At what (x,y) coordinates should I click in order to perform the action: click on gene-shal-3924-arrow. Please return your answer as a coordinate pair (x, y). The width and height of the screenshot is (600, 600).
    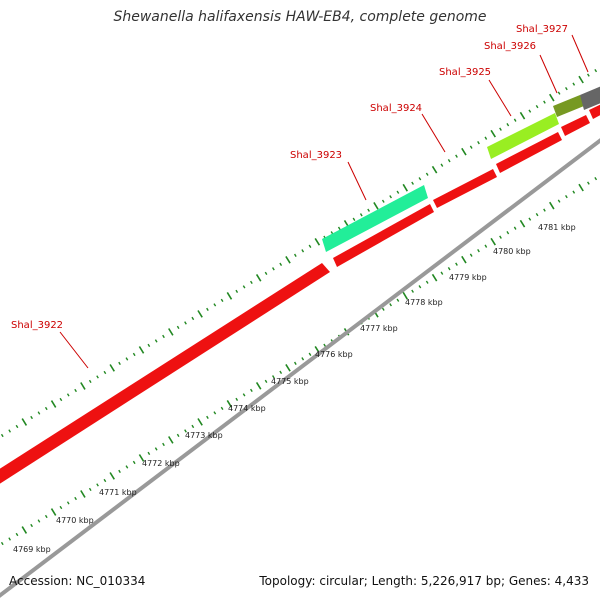
    Looking at the image, I should click on (383, 235).